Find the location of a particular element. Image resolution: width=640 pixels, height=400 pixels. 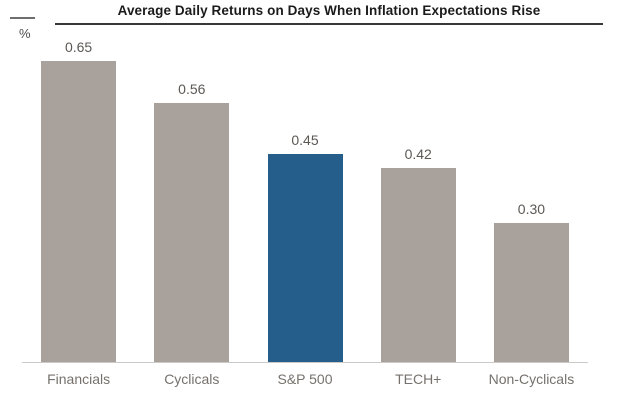

bar-value-label: 0.65 is located at coordinates (78, 47).